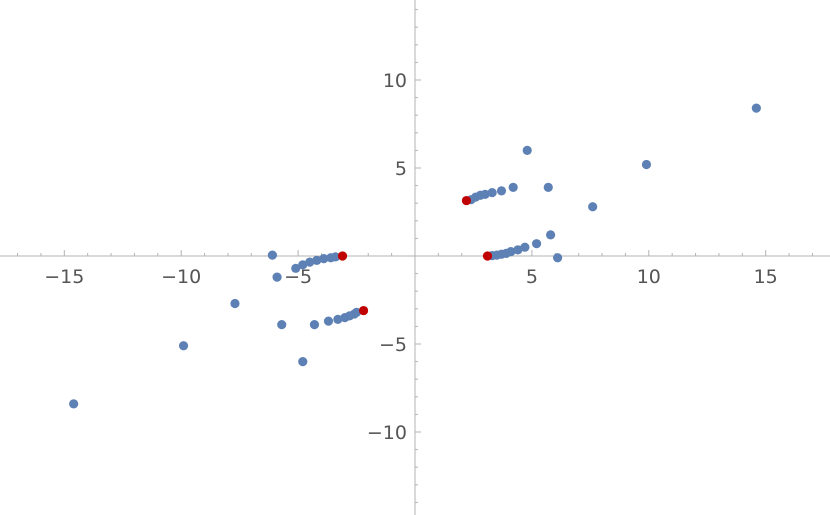  I want to click on y-tick-label: −5, so click(393, 345).